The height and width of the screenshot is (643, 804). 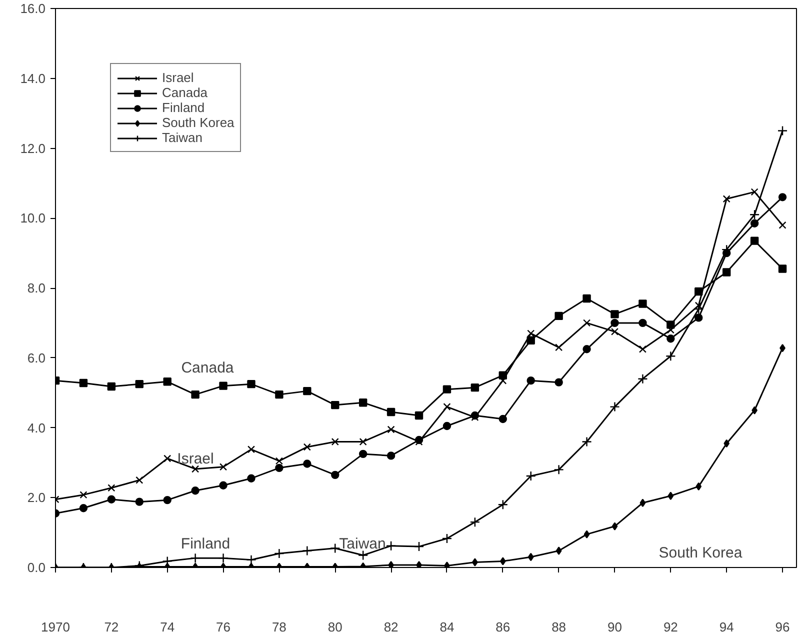 What do you see at coordinates (503, 627) in the screenshot?
I see `x-tick-label: 86` at bounding box center [503, 627].